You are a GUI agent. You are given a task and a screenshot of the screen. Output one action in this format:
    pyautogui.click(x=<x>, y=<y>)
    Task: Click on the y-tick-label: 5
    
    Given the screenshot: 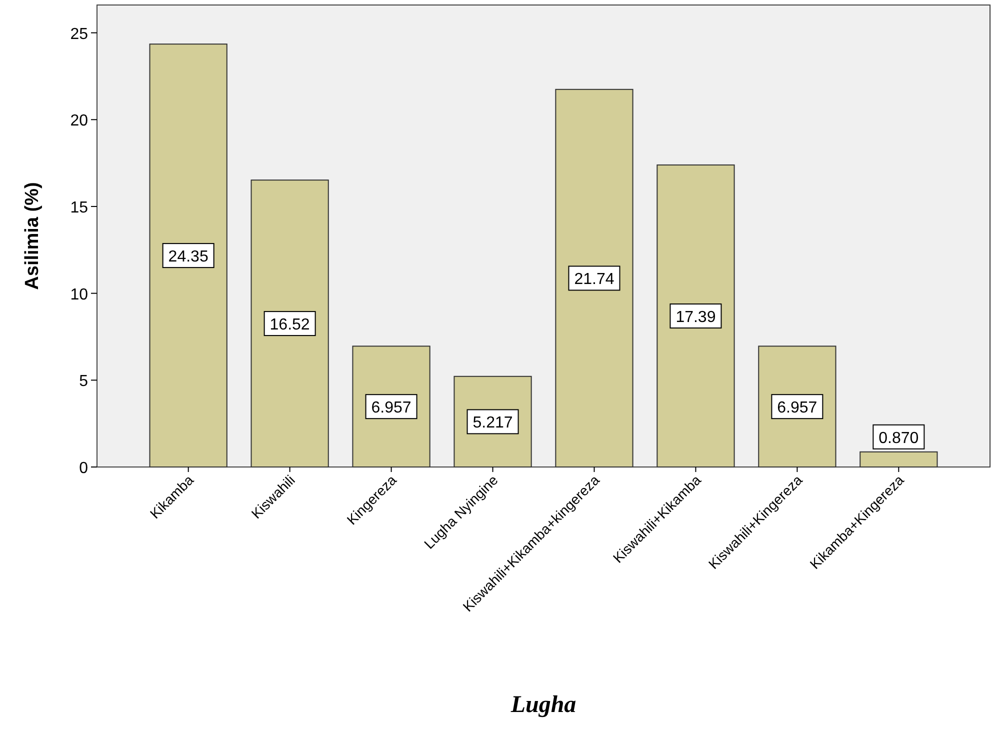 What is the action you would take?
    pyautogui.click(x=83, y=381)
    